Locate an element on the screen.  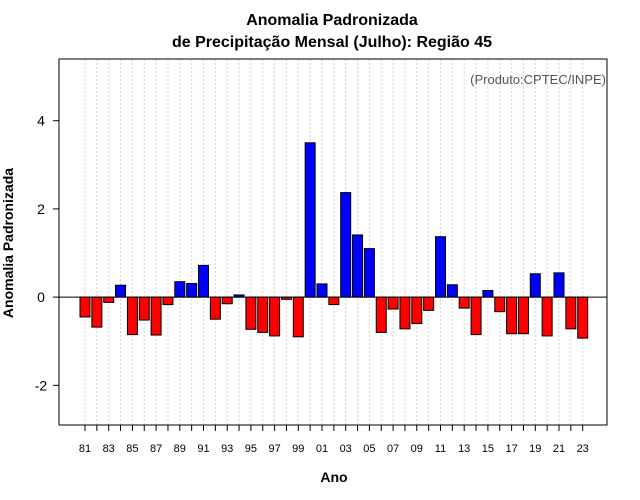
chart-title-line1: Anomalia Padronizada is located at coordinates (332, 20).